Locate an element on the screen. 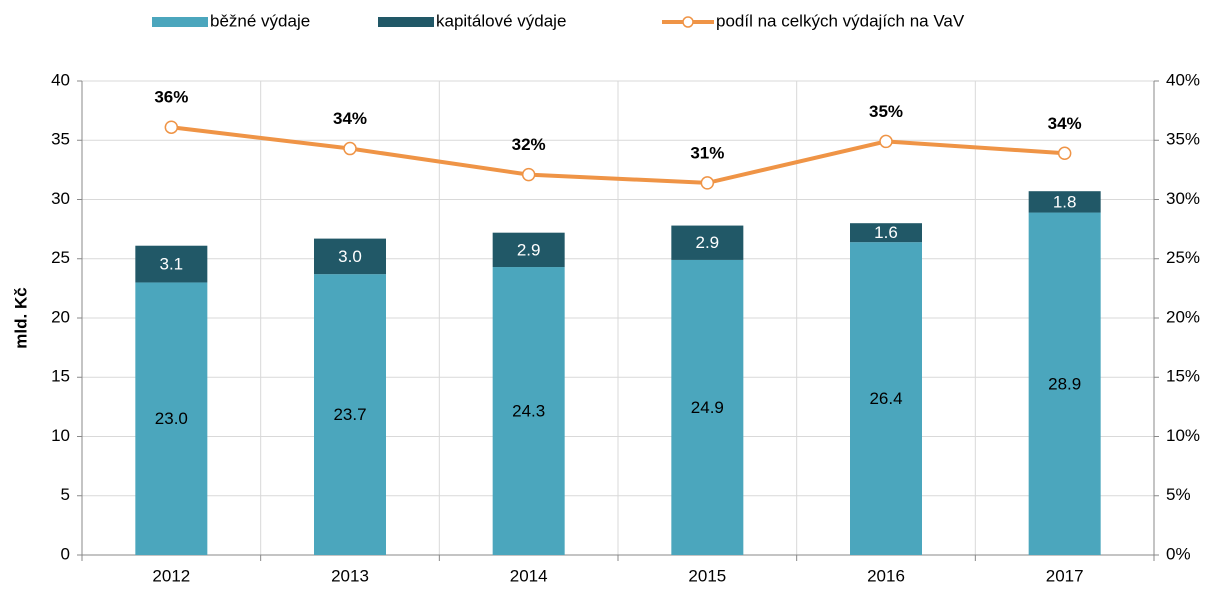 This screenshot has height=589, width=1217. x-tick-label: 2017 is located at coordinates (1065, 575).